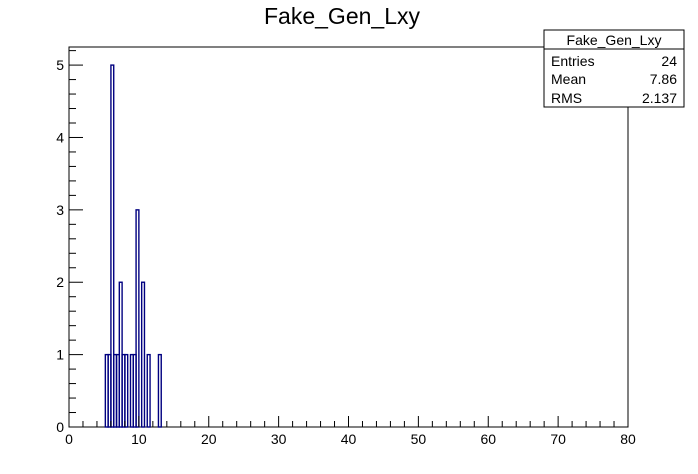 This screenshot has height=474, width=698. Describe the element at coordinates (419, 439) in the screenshot. I see `x-tick-label: 50` at that location.